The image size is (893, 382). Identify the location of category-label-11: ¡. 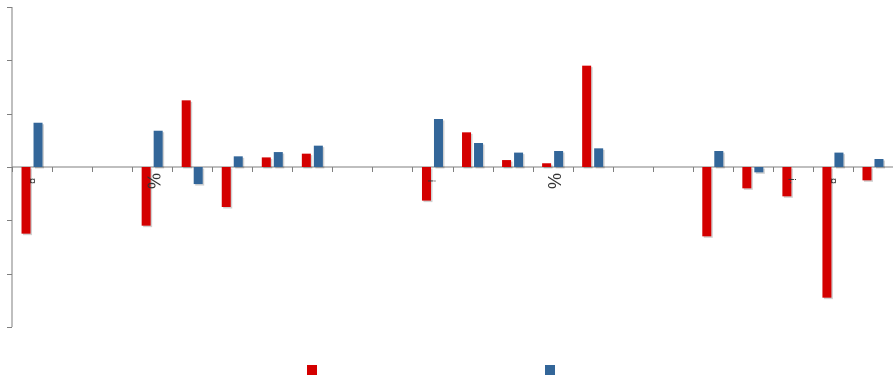
(433, 181).